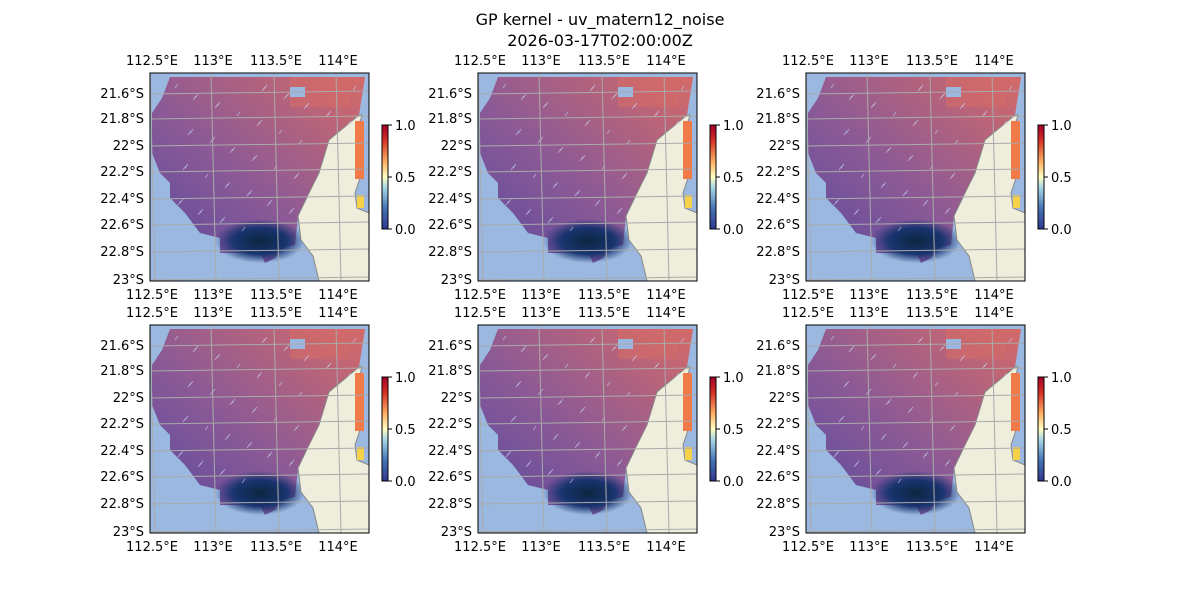 The image size is (1200, 600). I want to click on map-area, so click(259, 177).